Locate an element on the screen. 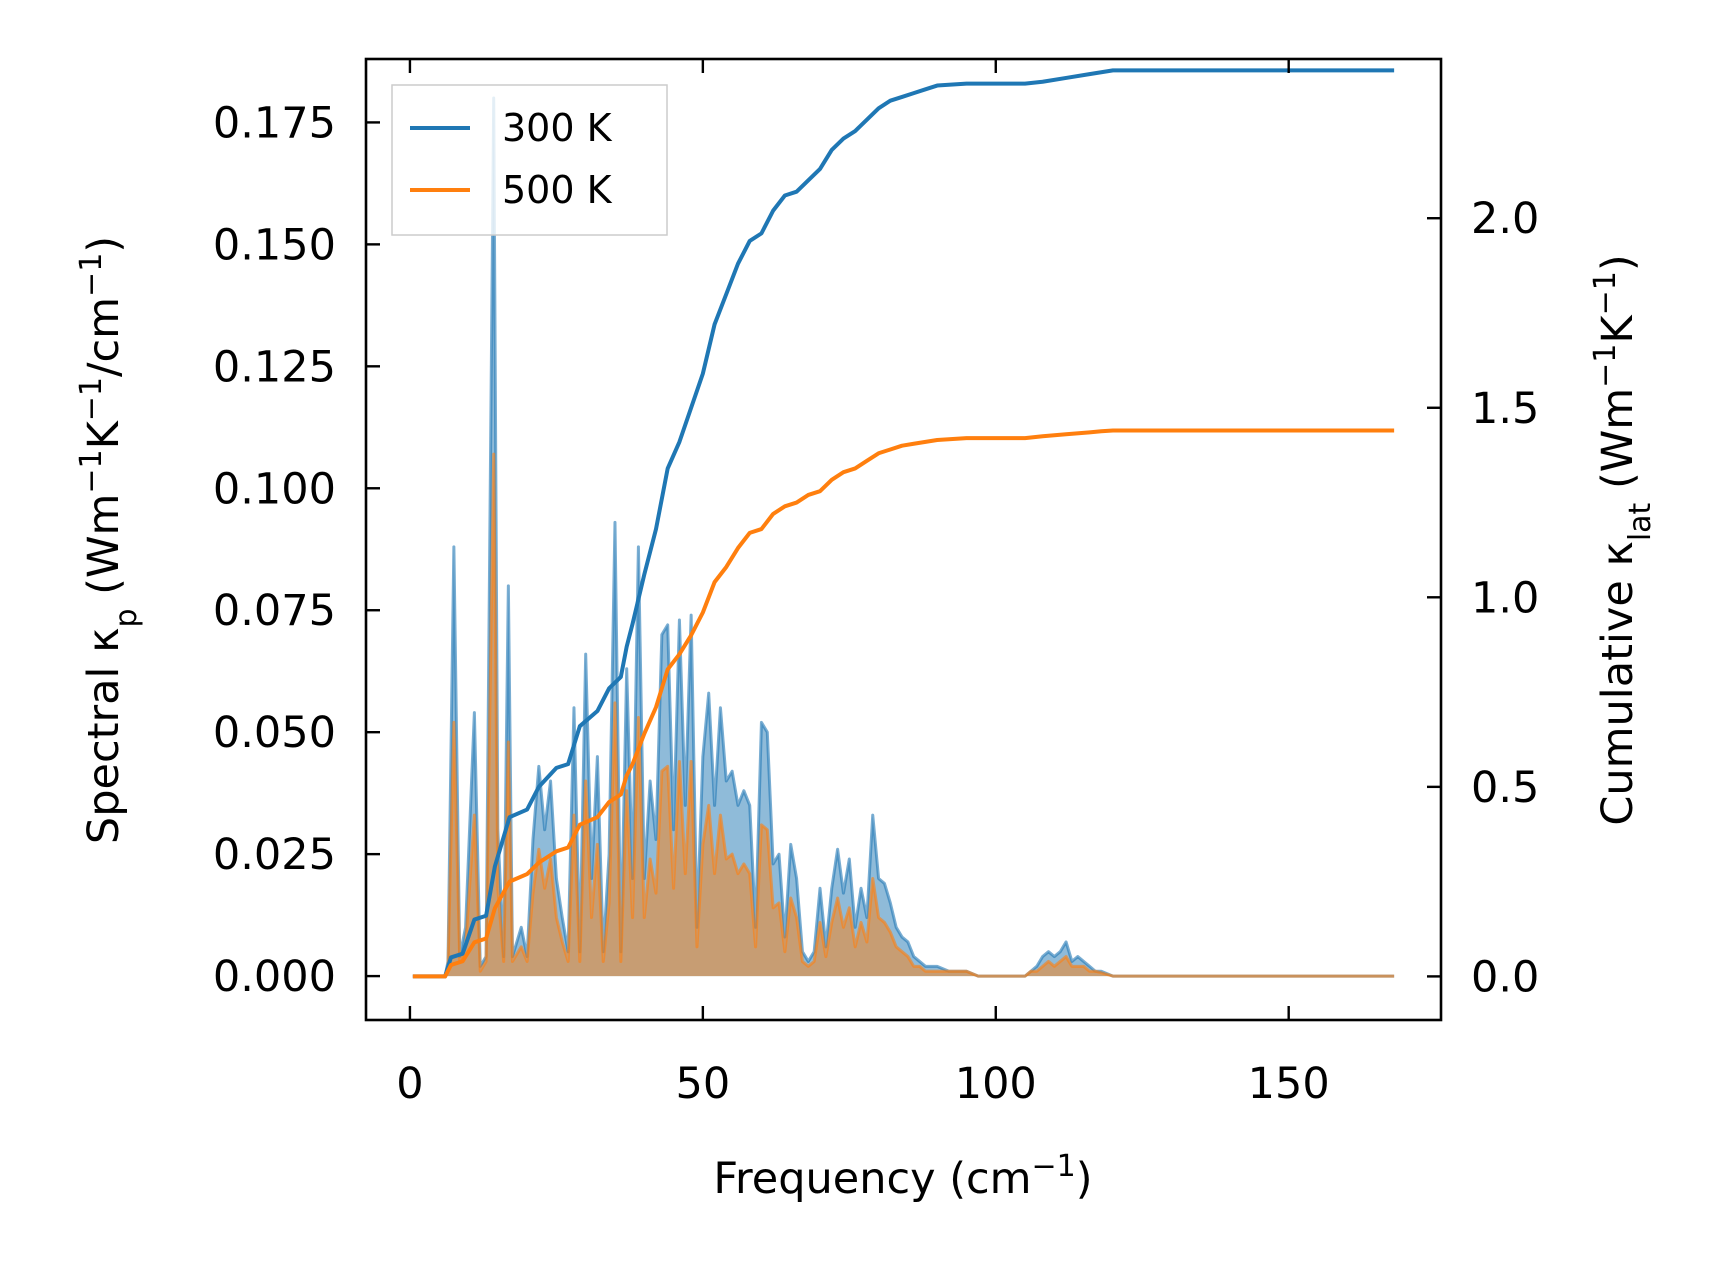  y-right-tick-label: 2.0 is located at coordinates (1505, 219).